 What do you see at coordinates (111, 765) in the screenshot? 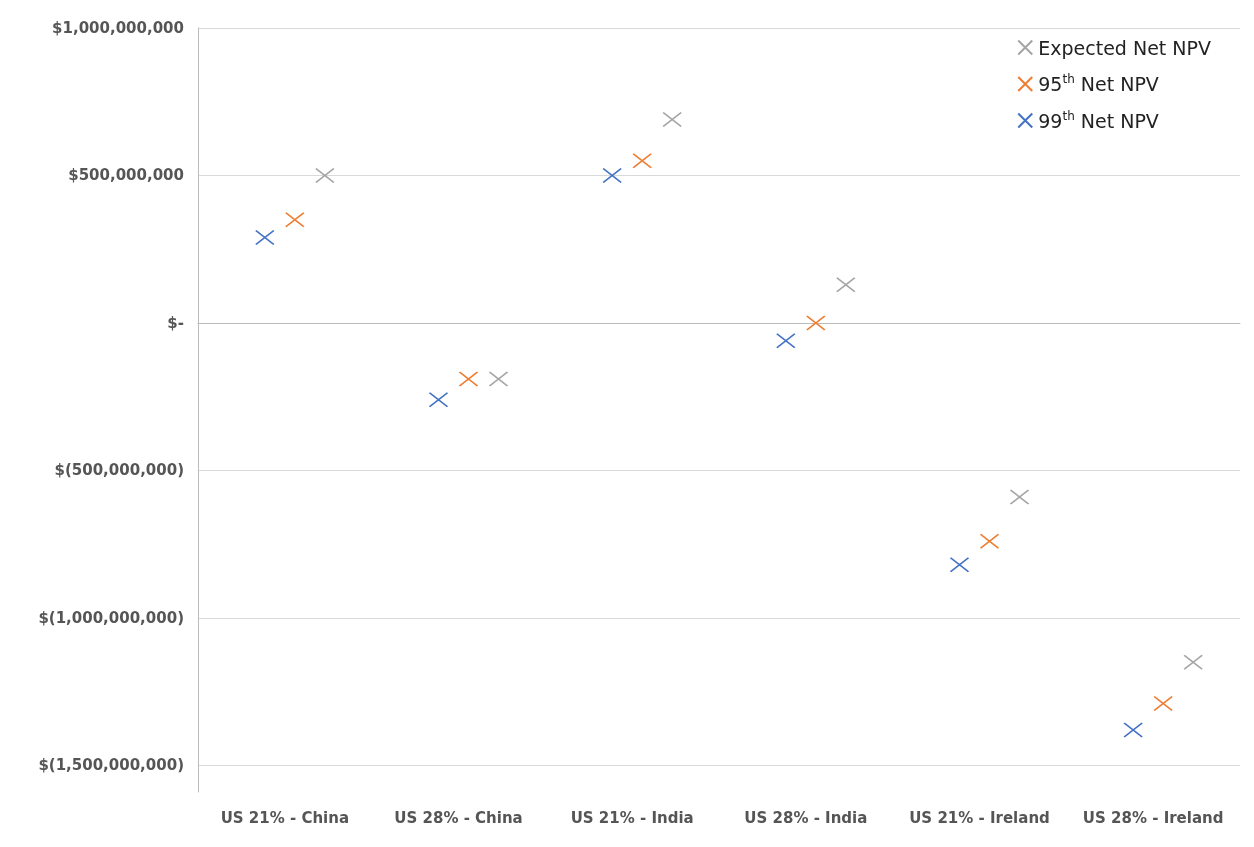
I see `y-tick-label: $(1,500,000,000)` at bounding box center [111, 765].